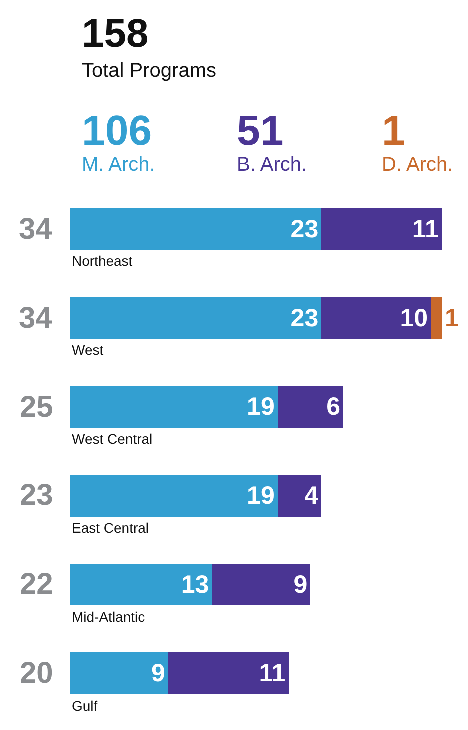  What do you see at coordinates (37, 673) in the screenshot?
I see `total-label: 20` at bounding box center [37, 673].